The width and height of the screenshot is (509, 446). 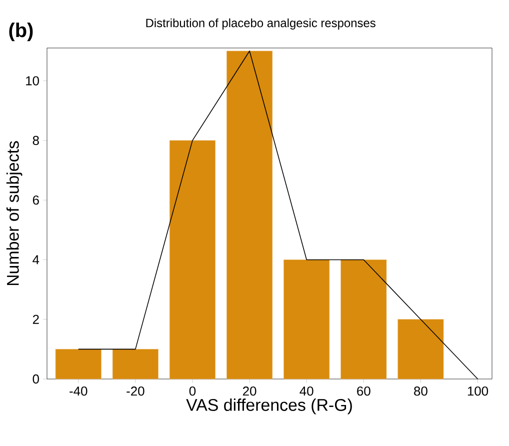 I want to click on text: (b), so click(x=21, y=32).